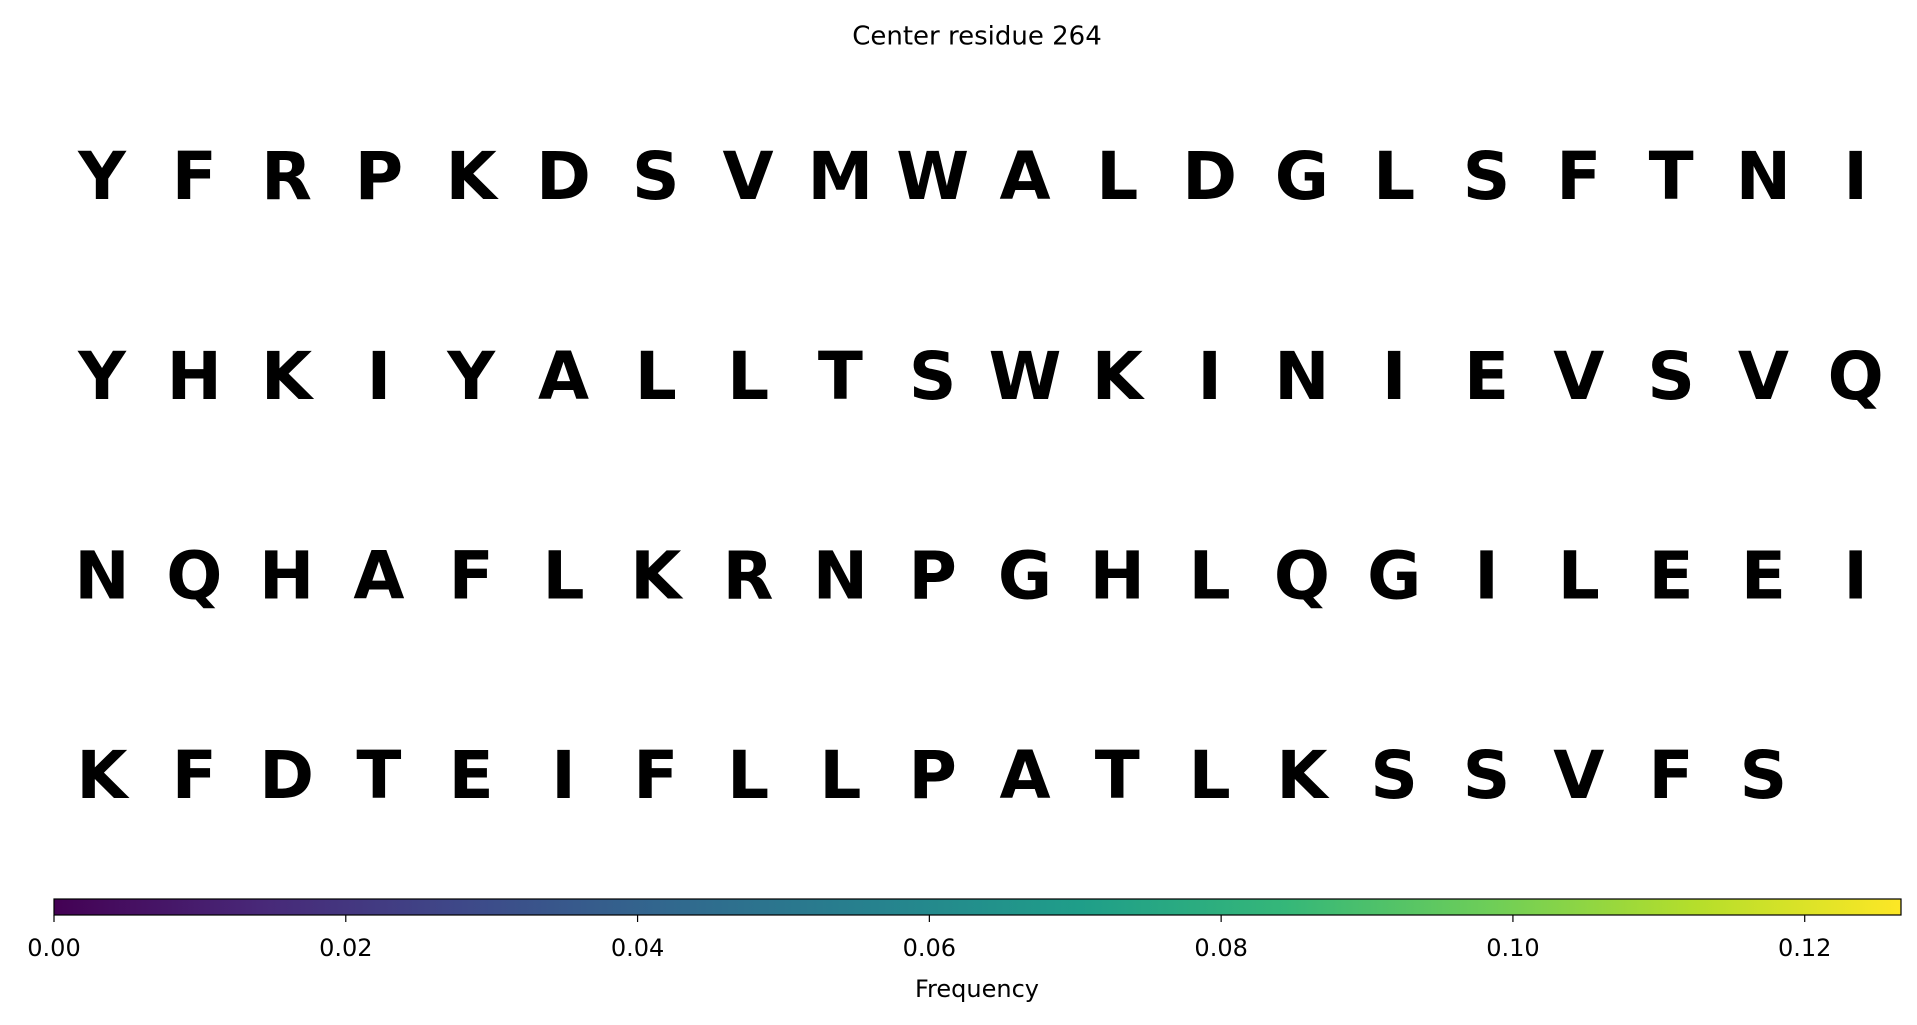 The height and width of the screenshot is (1025, 1917). Describe the element at coordinates (53, 948) in the screenshot. I see `colorbar-tick-label: 0.00` at that location.